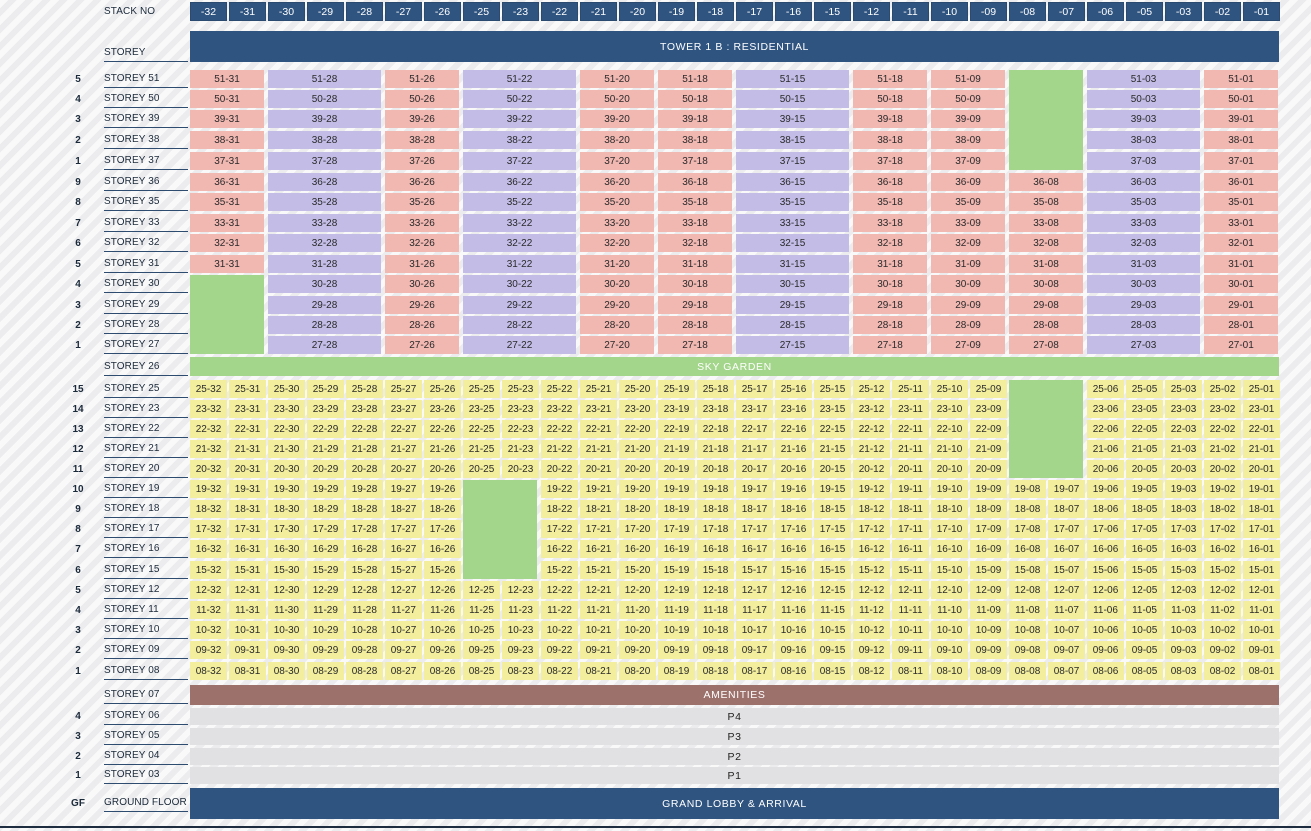 The height and width of the screenshot is (831, 1311). What do you see at coordinates (949, 409) in the screenshot?
I see `unit-cell: 23-10` at bounding box center [949, 409].